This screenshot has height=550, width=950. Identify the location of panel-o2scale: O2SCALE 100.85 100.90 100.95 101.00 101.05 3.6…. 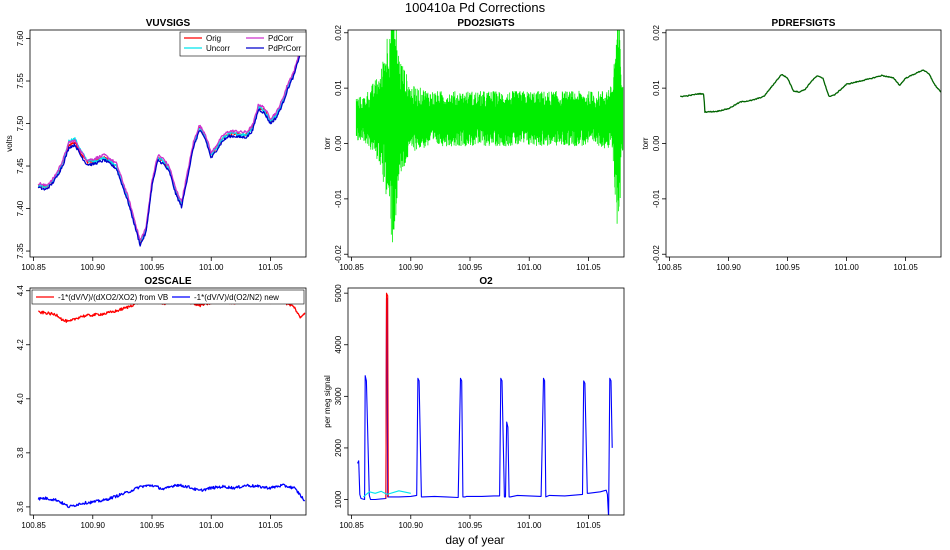
(161, 403).